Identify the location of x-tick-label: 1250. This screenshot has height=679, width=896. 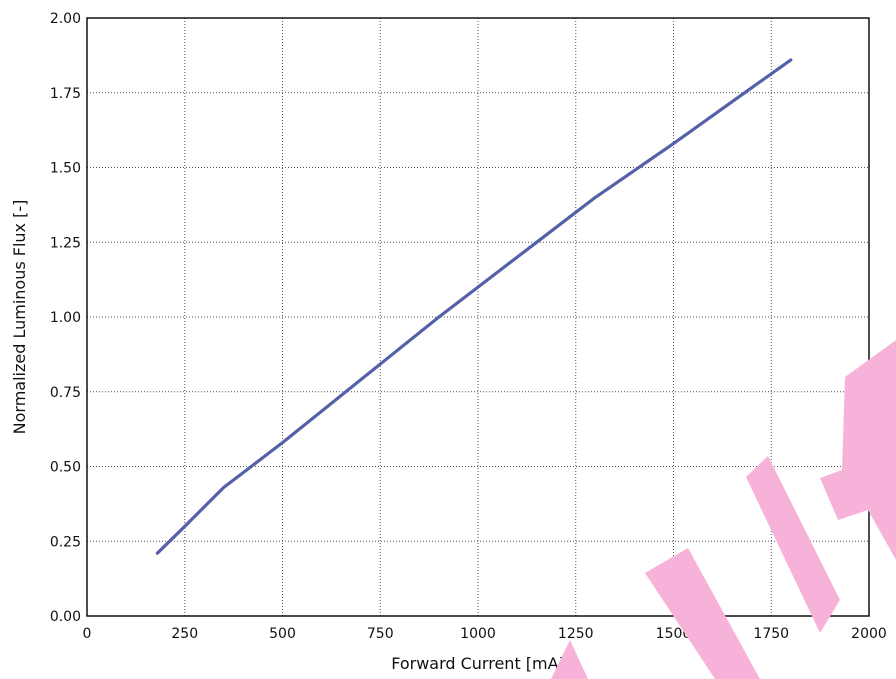
(576, 634).